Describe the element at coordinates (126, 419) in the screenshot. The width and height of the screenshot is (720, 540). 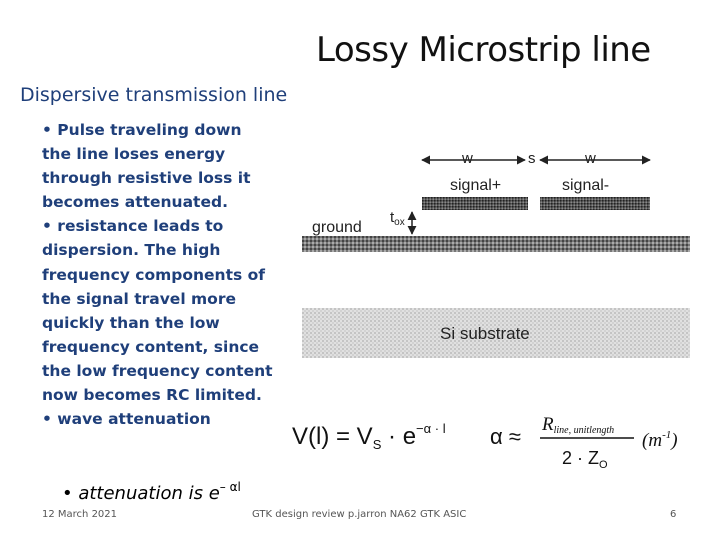
I see `bullet-item: • wave attenuation` at that location.